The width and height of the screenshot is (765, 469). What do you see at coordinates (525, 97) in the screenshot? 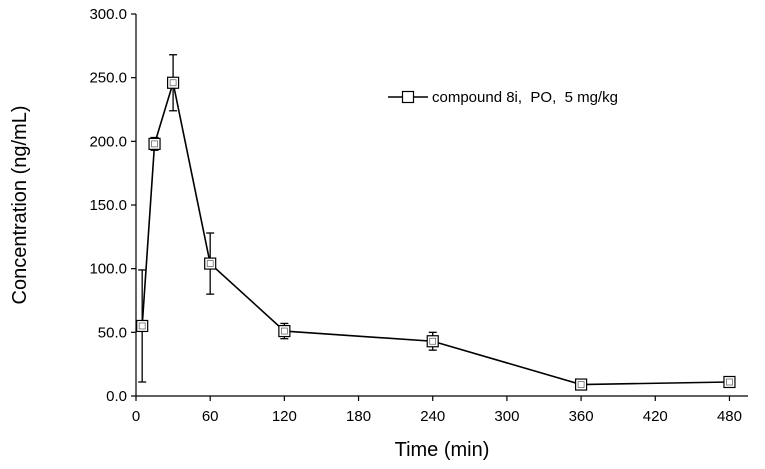
I see `legend-label: compound 8i, PO, 5 mg/kg` at bounding box center [525, 97].